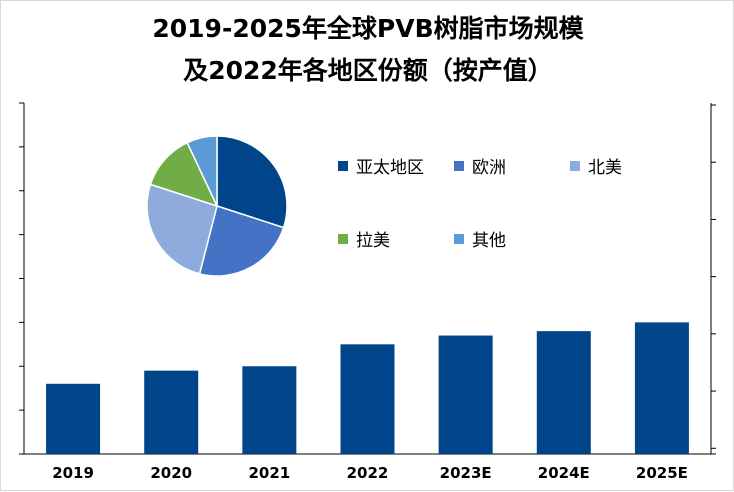 The height and width of the screenshot is (492, 734). I want to click on bar-2025E, so click(661, 388).